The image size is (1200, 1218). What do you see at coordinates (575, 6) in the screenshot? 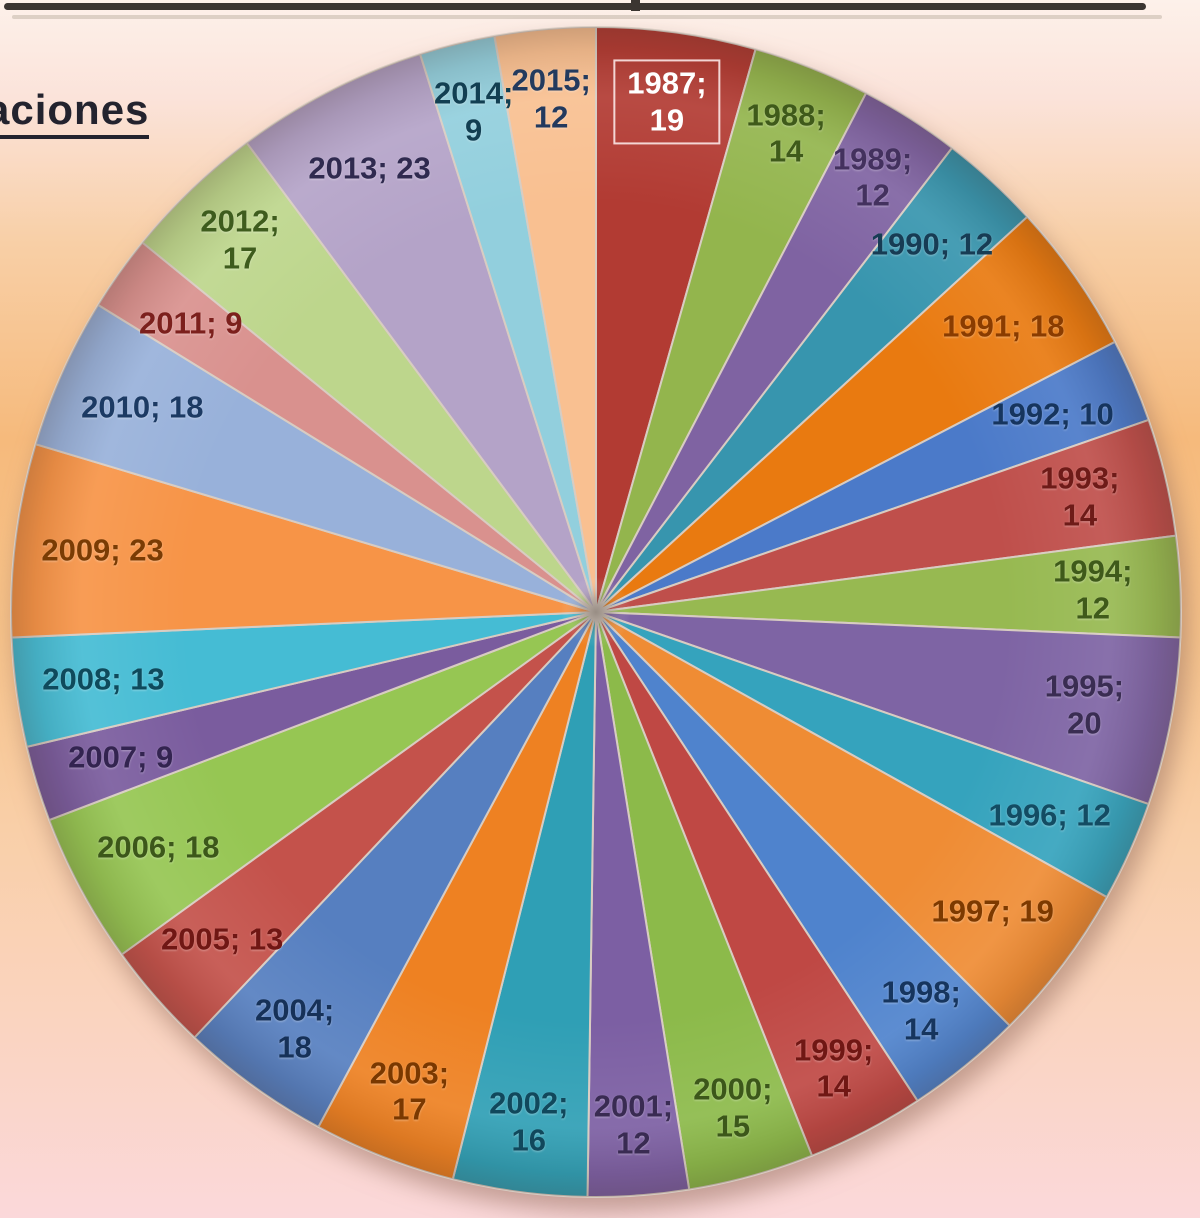
I see `title-frame-line` at bounding box center [575, 6].